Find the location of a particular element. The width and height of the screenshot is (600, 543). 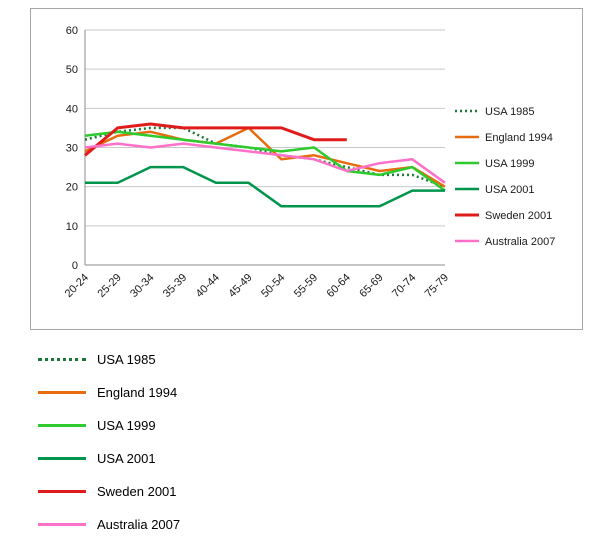

series-line-usa-2001 is located at coordinates (265, 186).